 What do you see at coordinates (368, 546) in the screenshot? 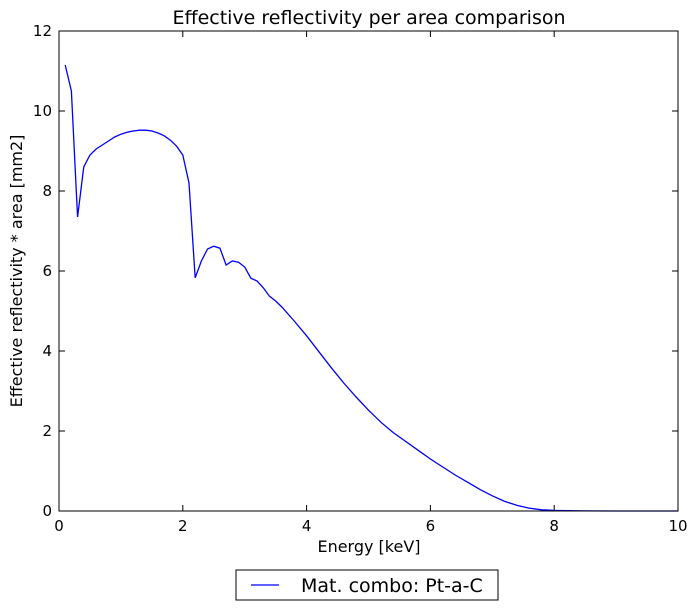
I see `x-axis-label: Energy [keV]` at bounding box center [368, 546].